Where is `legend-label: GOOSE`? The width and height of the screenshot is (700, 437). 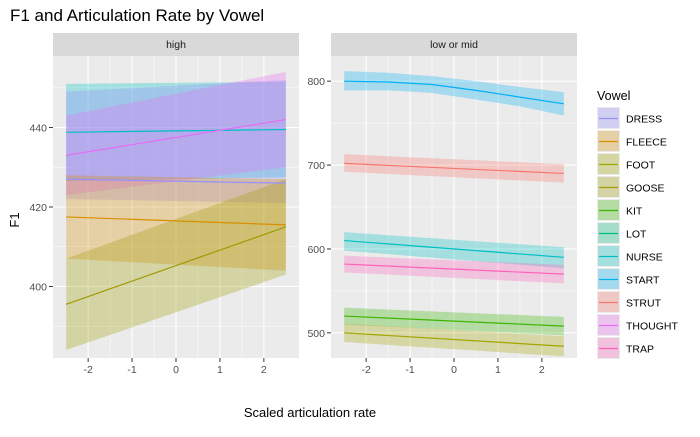 legend-label: GOOSE is located at coordinates (645, 189).